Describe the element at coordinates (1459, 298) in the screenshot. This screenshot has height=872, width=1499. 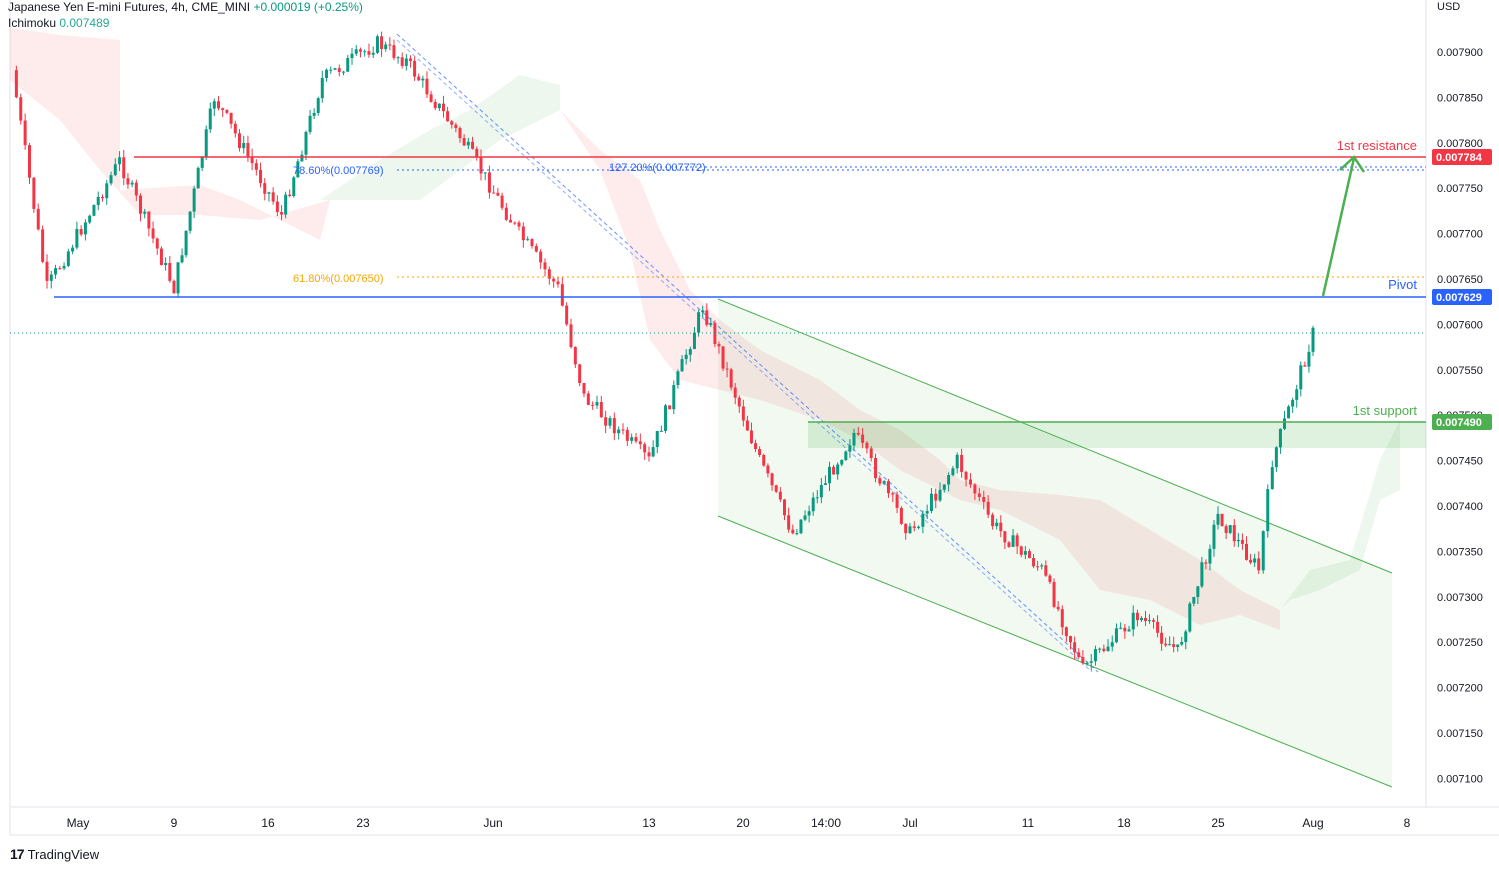
I see `pivot-badge: 0.007629` at that location.